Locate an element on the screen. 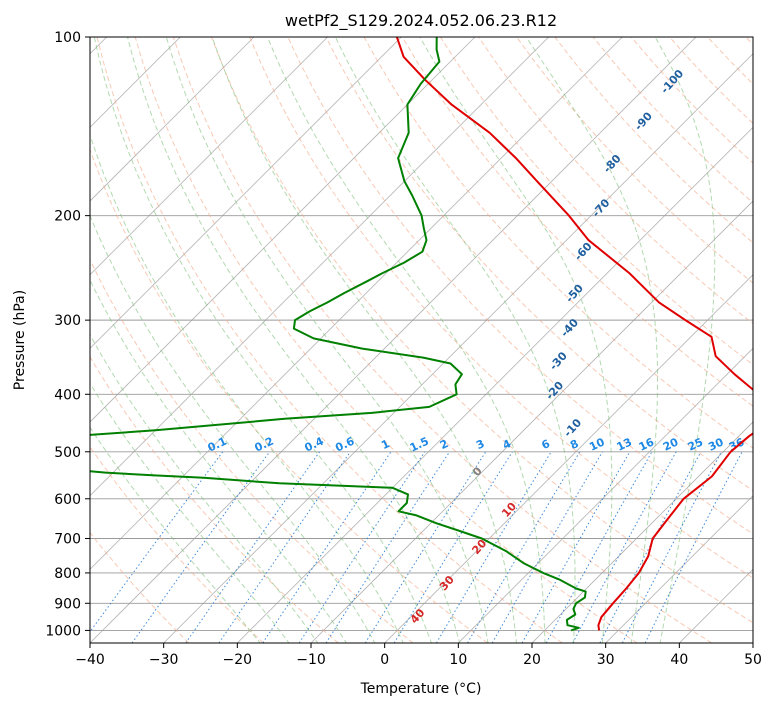 The width and height of the screenshot is (775, 708). x-tick-label: 10 is located at coordinates (458, 660).